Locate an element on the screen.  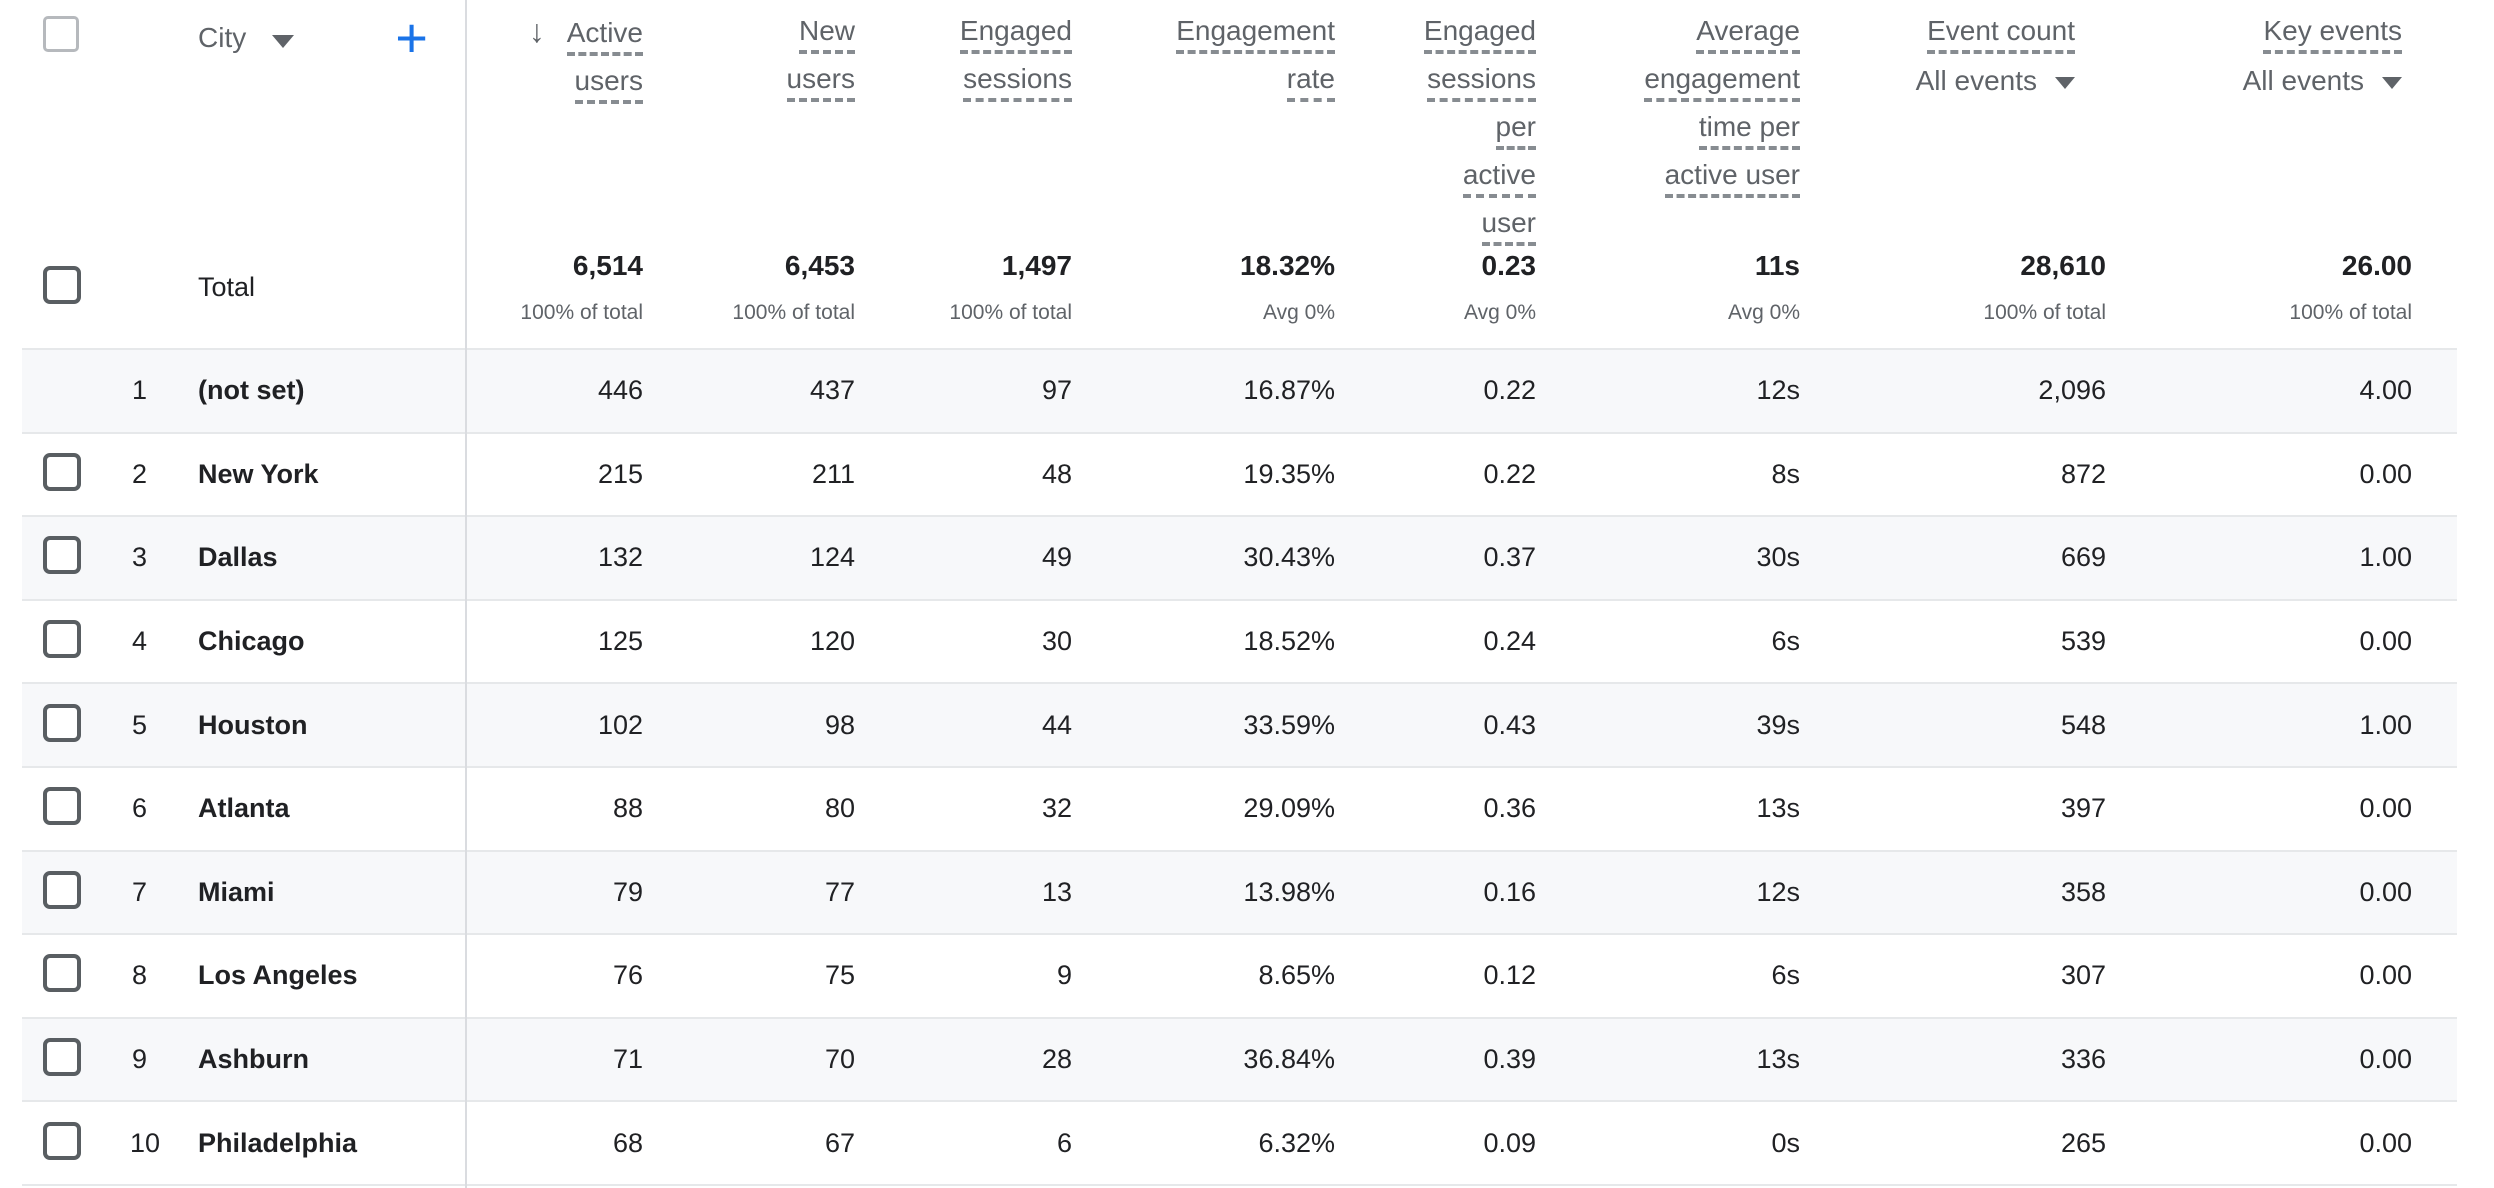
total-row-checkbox is located at coordinates (62, 284).